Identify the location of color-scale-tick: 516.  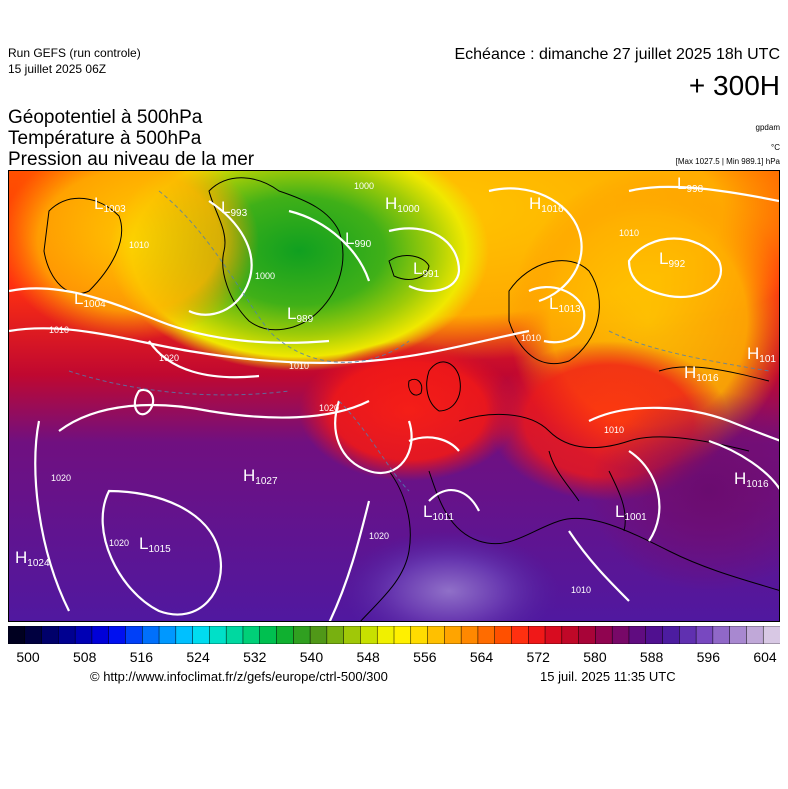
(141, 657).